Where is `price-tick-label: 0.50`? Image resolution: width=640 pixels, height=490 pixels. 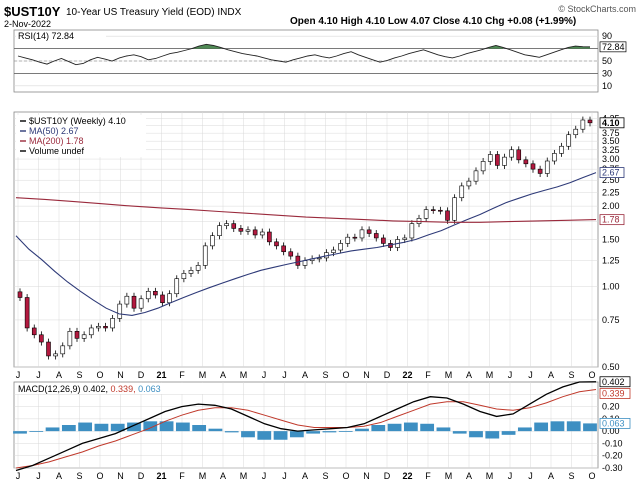 price-tick-label: 0.50 is located at coordinates (611, 367).